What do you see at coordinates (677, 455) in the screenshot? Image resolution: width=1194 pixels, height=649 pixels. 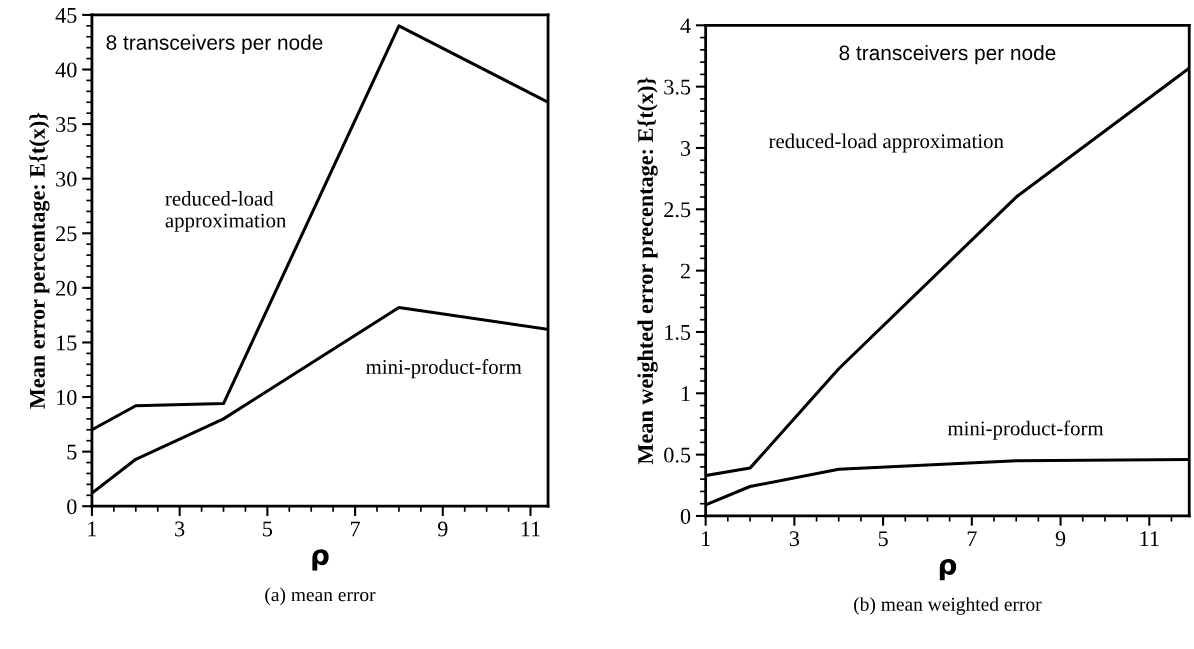 I see `y-tick-label: 0.5` at bounding box center [677, 455].